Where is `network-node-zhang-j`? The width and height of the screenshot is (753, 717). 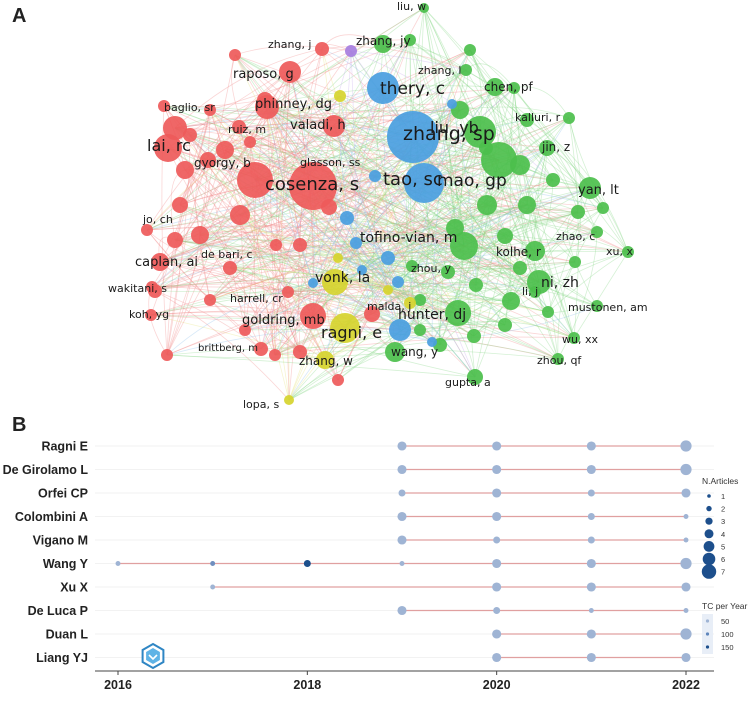
network-node-zhang-j is located at coordinates (322, 49).